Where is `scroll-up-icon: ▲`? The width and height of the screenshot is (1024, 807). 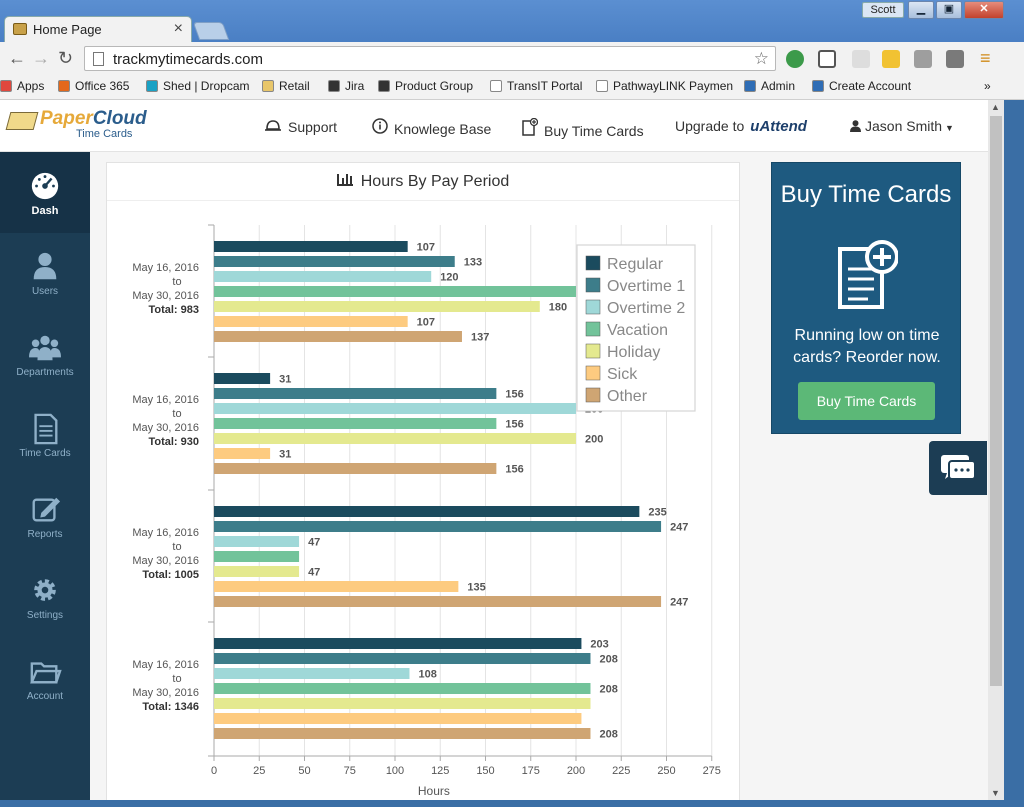 scroll-up-icon: ▲ is located at coordinates (995, 107).